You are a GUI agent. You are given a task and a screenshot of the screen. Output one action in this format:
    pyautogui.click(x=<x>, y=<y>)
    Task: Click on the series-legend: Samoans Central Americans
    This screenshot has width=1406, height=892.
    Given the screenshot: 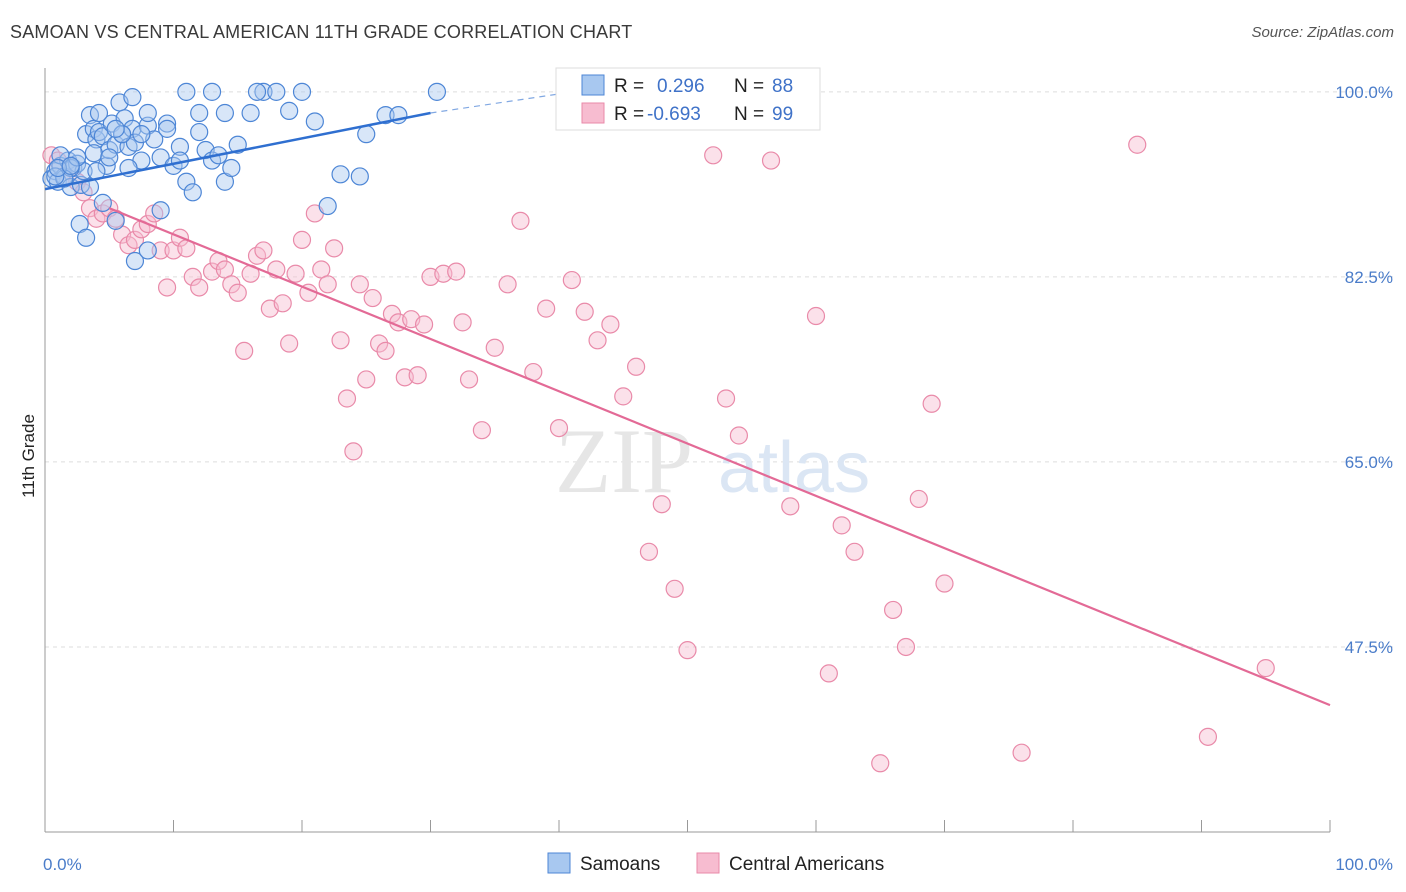 What is the action you would take?
    pyautogui.click(x=715, y=863)
    